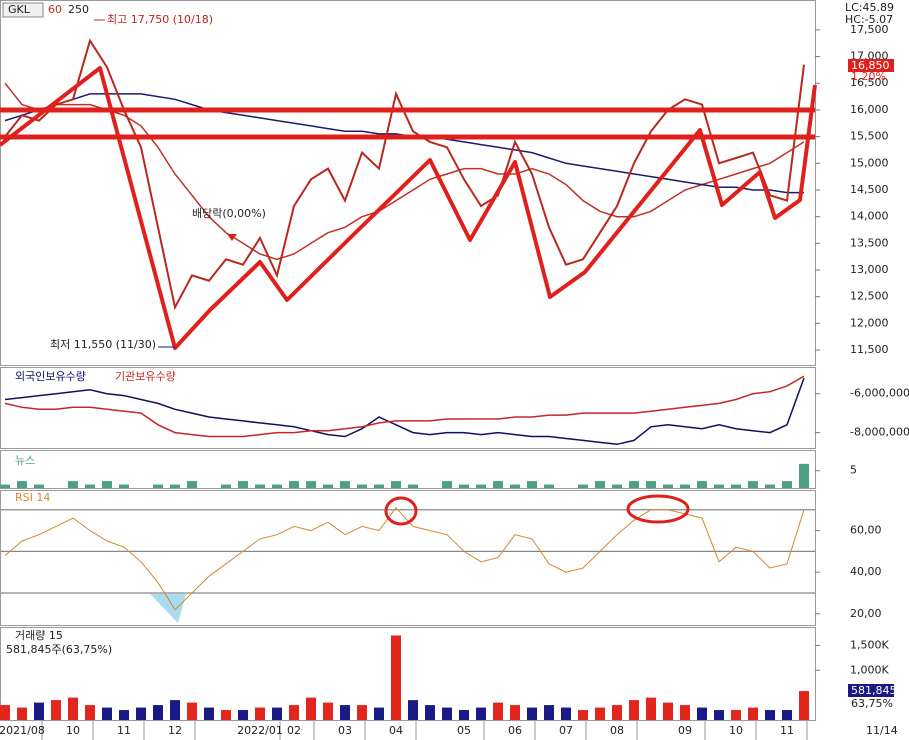 This screenshot has width=909, height=740. What do you see at coordinates (464, 730) in the screenshot?
I see `x-tick-label: 05` at bounding box center [464, 730].